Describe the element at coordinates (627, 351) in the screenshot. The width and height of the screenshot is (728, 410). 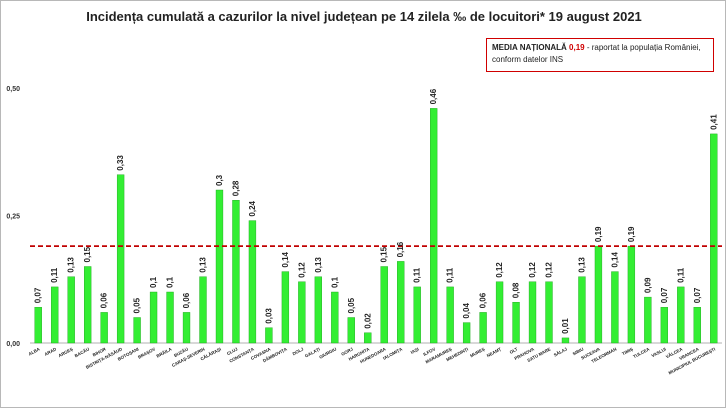
I see `category-label: TIMIȘ` at that location.